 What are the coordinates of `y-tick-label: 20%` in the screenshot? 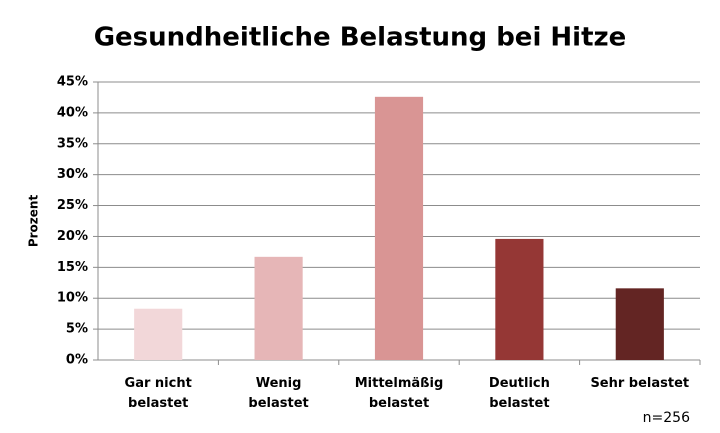 It's located at (72, 236).